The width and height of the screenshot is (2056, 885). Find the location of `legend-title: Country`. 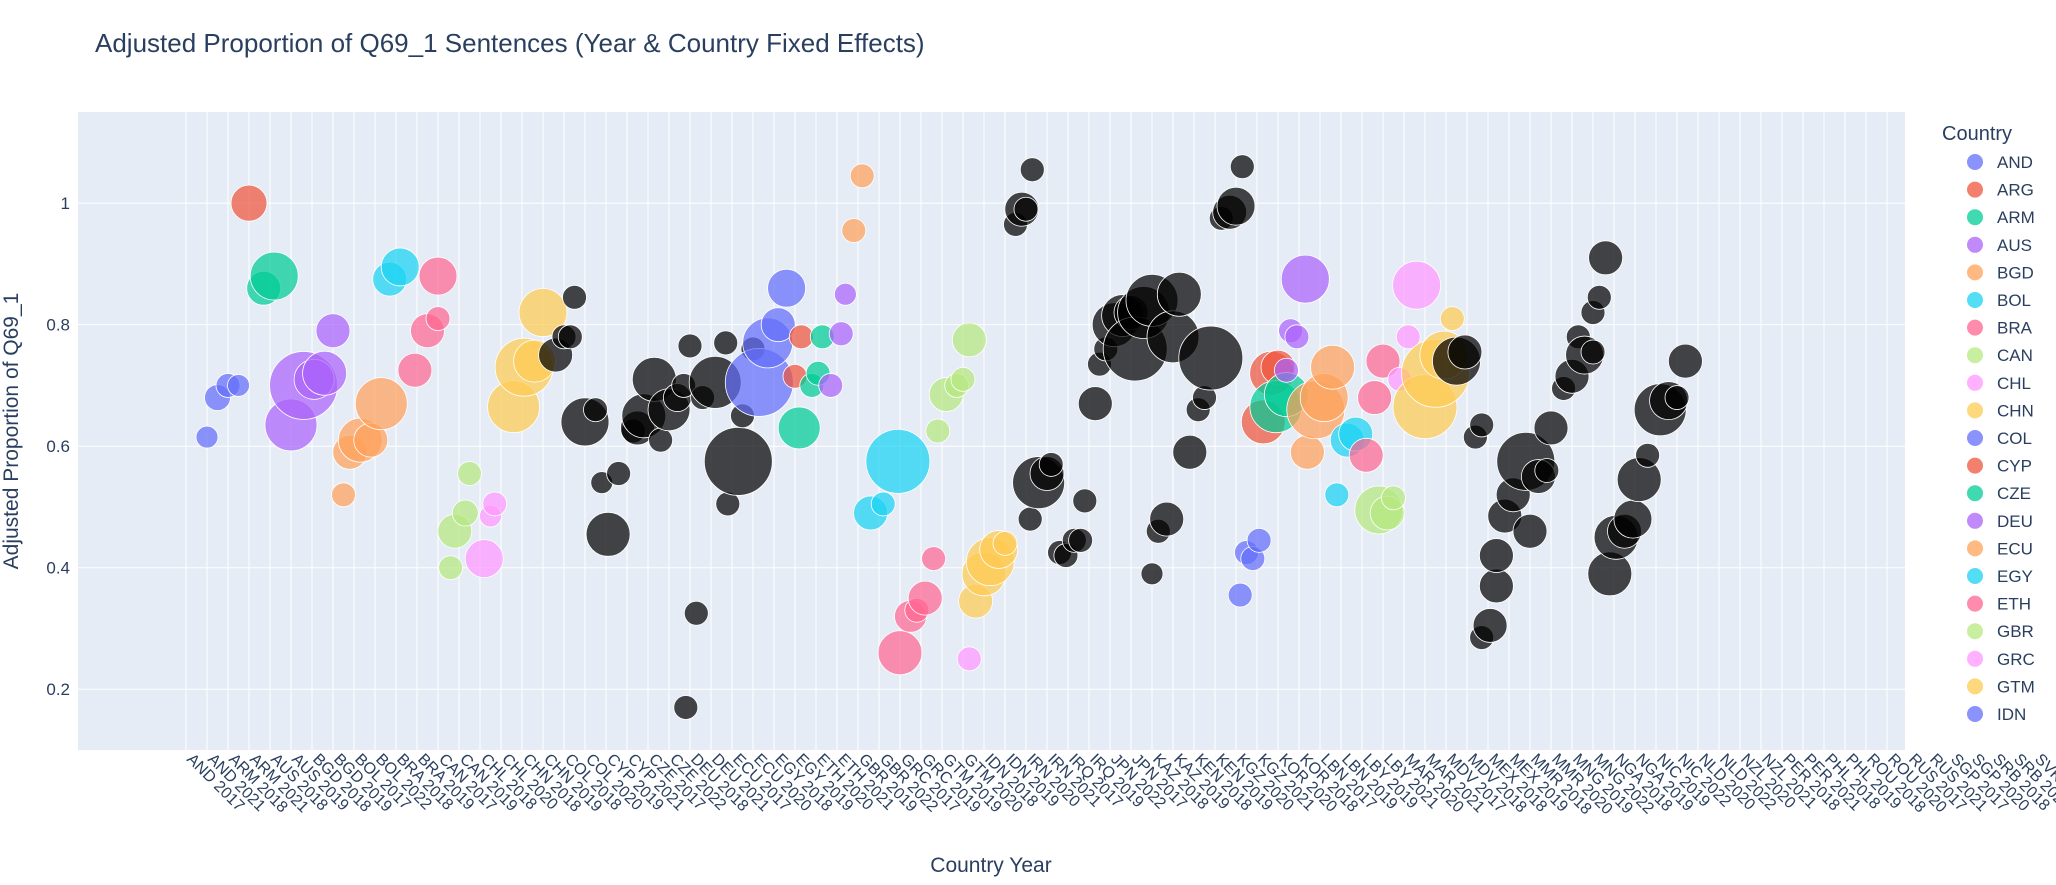

legend-title: Country is located at coordinates (1977, 134).